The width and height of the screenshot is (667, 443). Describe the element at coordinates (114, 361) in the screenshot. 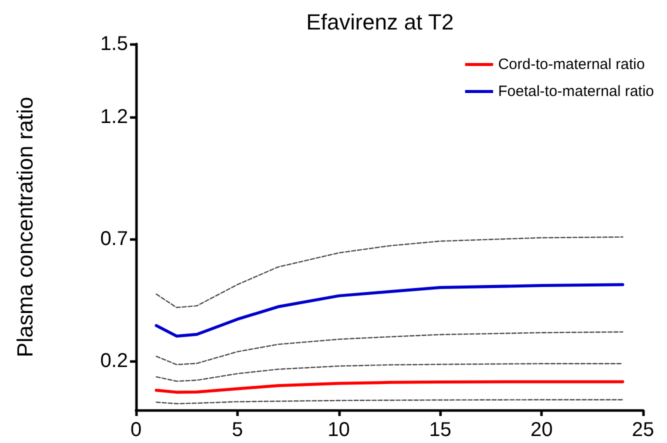

I see `y-tick-label: 0.2` at that location.